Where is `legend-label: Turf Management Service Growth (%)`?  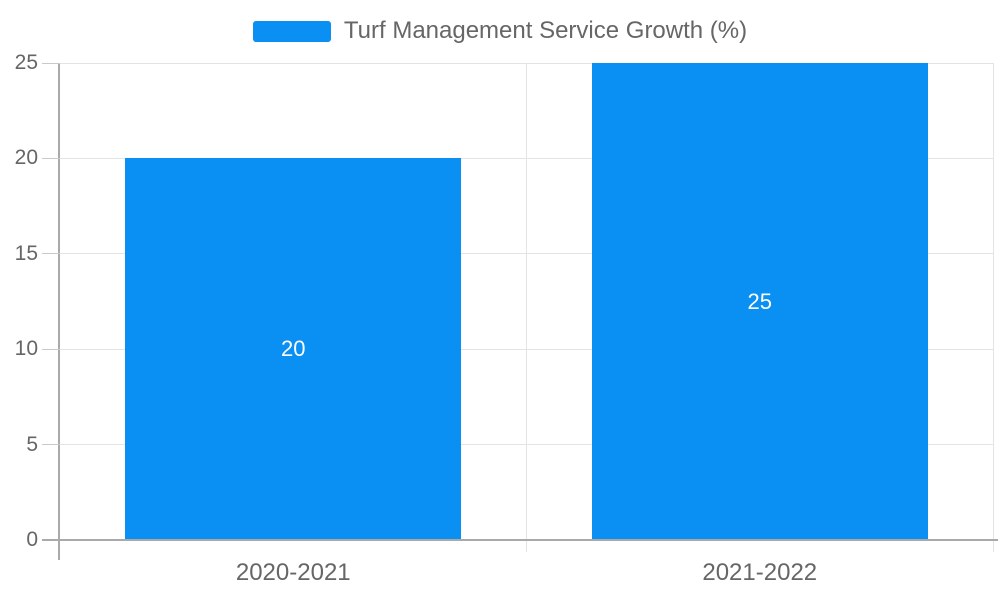
legend-label: Turf Management Service Growth (%) is located at coordinates (545, 30).